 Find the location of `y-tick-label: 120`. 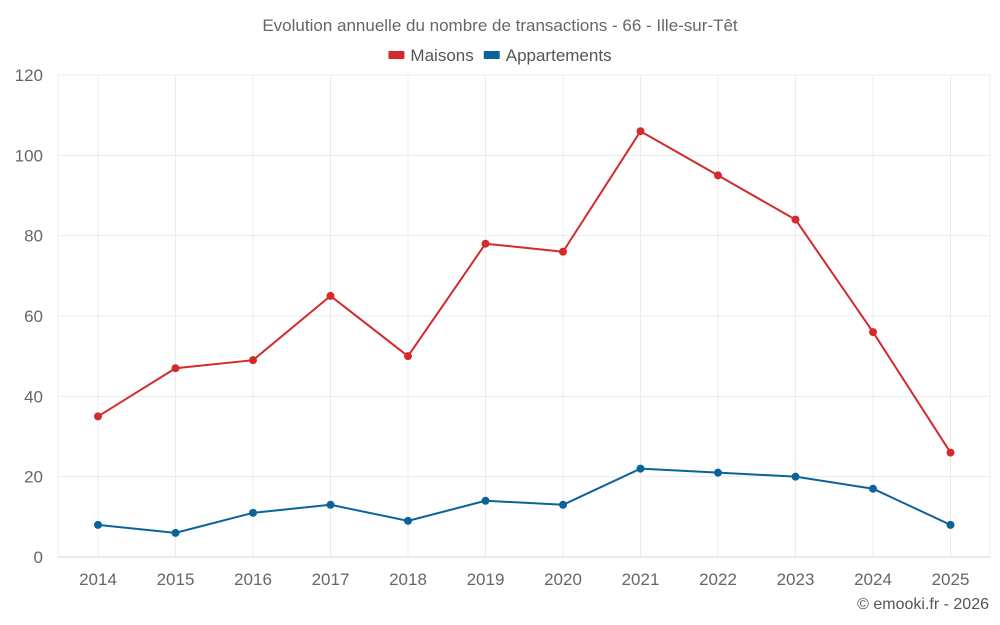

y-tick-label: 120 is located at coordinates (29, 75).